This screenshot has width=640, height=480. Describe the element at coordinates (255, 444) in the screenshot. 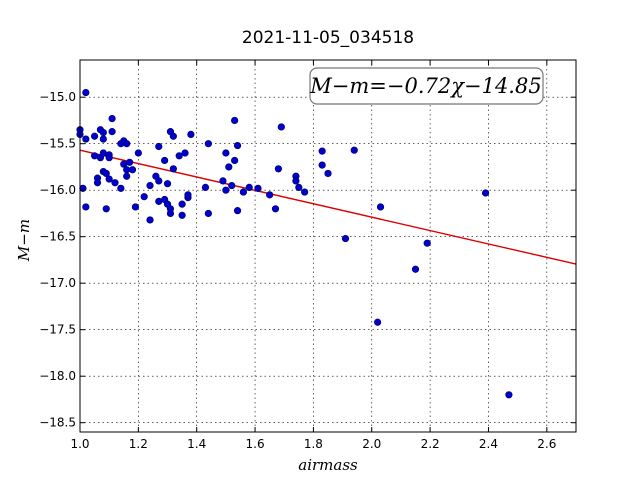

I see `x-tick-label: 1.6` at that location.